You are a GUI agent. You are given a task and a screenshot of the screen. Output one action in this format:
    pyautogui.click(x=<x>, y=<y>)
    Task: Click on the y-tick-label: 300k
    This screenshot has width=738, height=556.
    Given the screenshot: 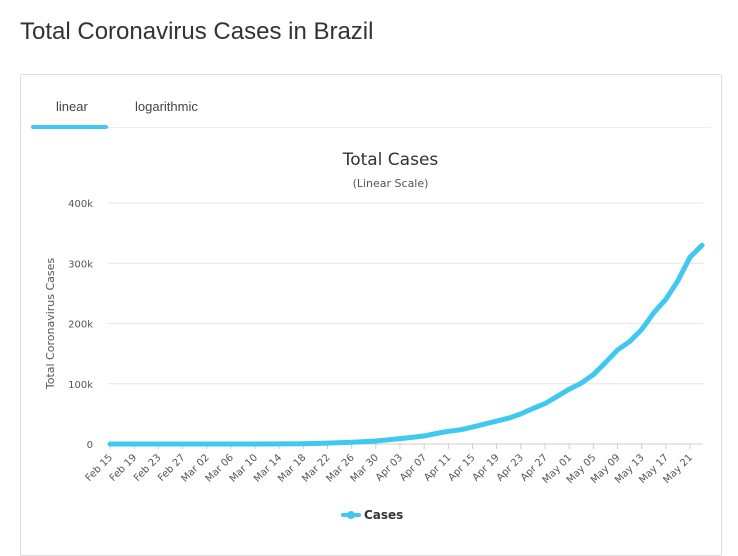 What is the action you would take?
    pyautogui.click(x=80, y=264)
    